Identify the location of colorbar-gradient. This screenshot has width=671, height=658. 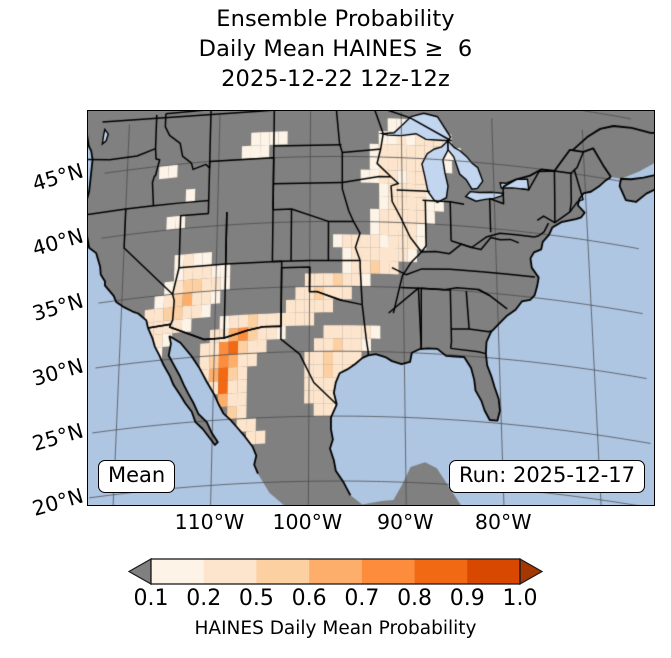
(335, 571).